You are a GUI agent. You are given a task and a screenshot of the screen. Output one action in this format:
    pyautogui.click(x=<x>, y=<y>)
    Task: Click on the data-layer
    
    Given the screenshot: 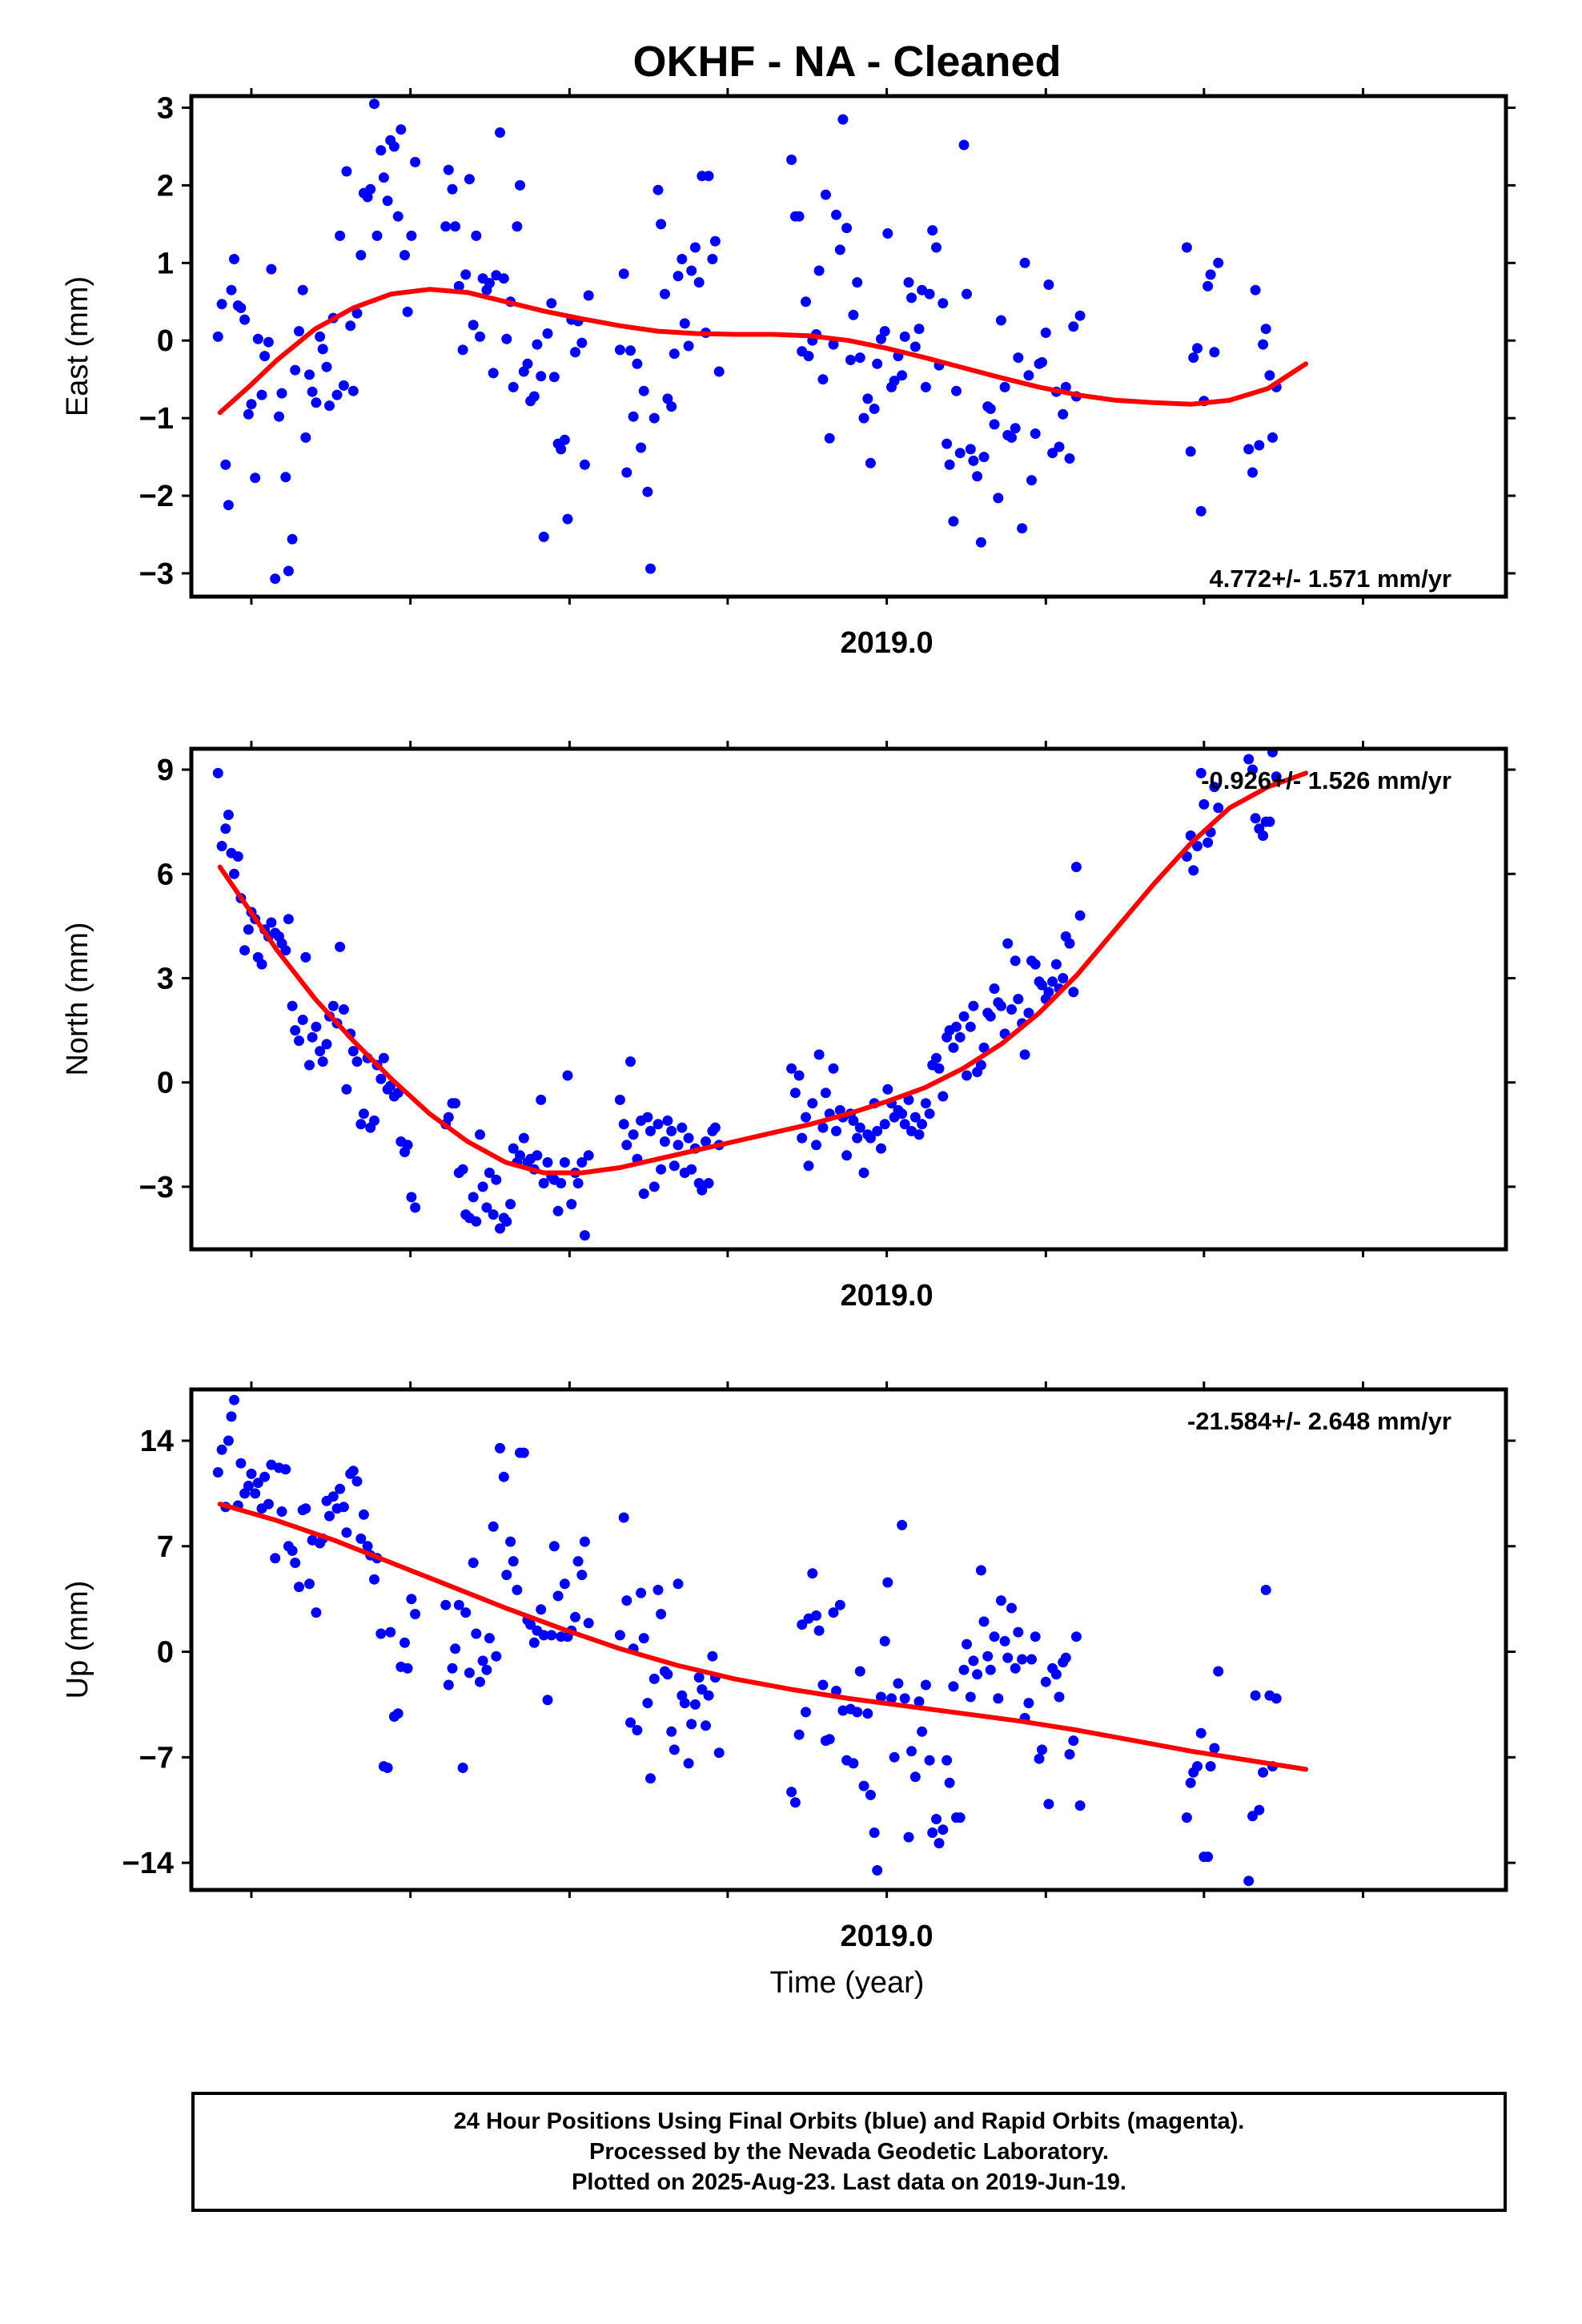 What is the action you would take?
    pyautogui.click(x=760, y=342)
    